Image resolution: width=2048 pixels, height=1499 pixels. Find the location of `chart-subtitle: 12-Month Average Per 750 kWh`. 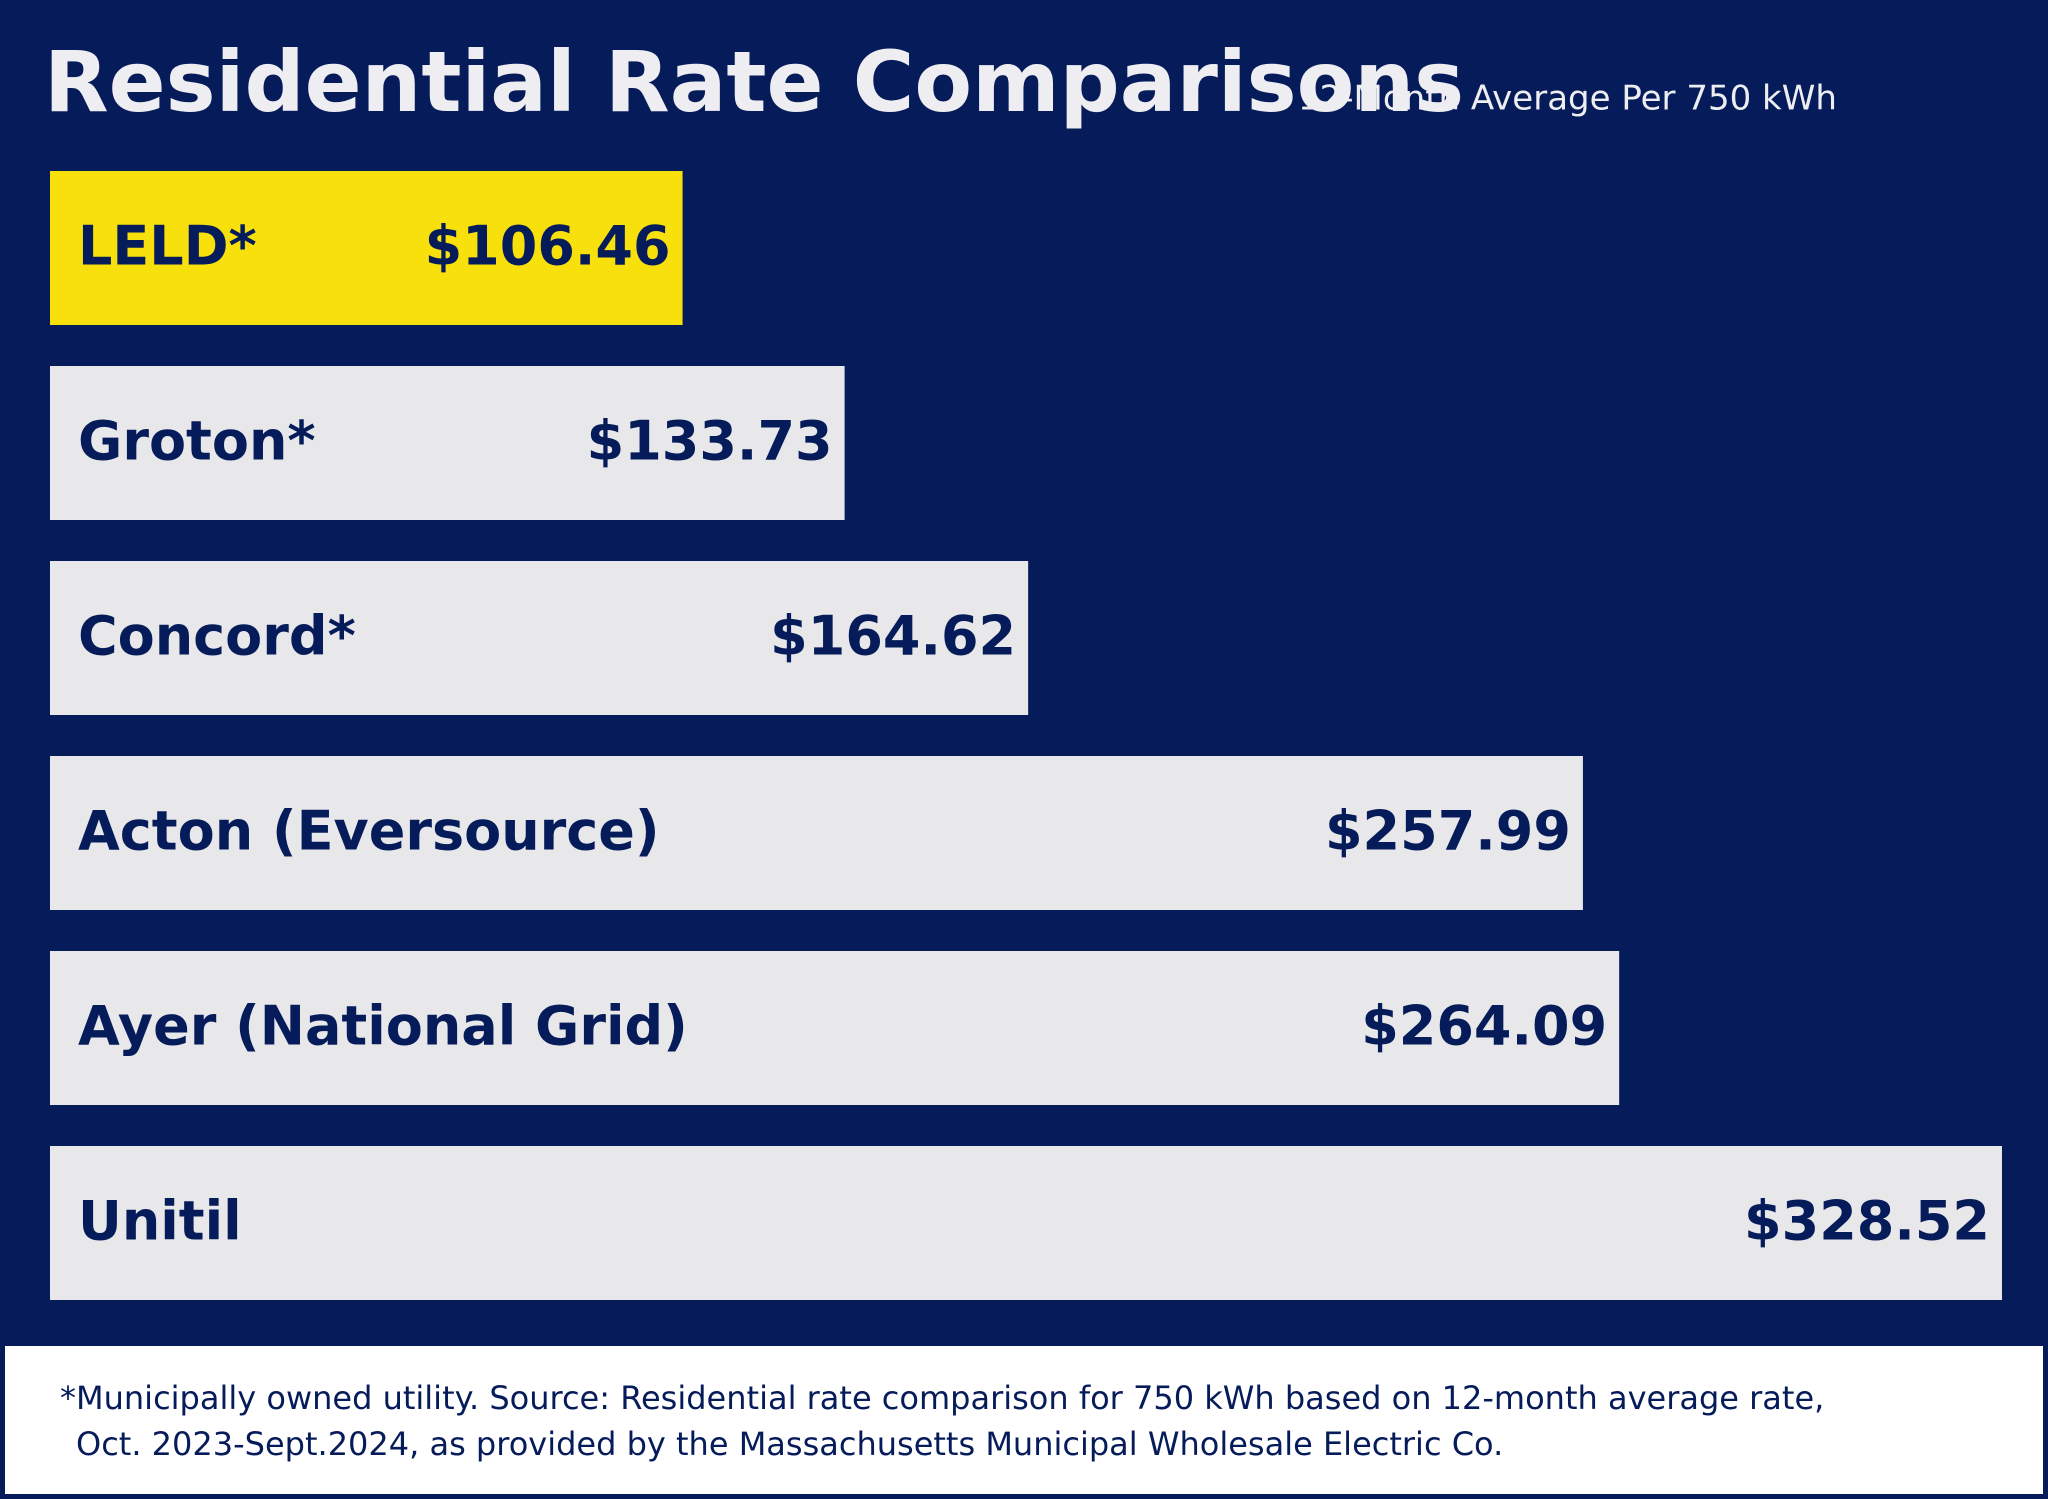

chart-subtitle: 12-Month Average Per 750 kWh is located at coordinates (1567, 99).